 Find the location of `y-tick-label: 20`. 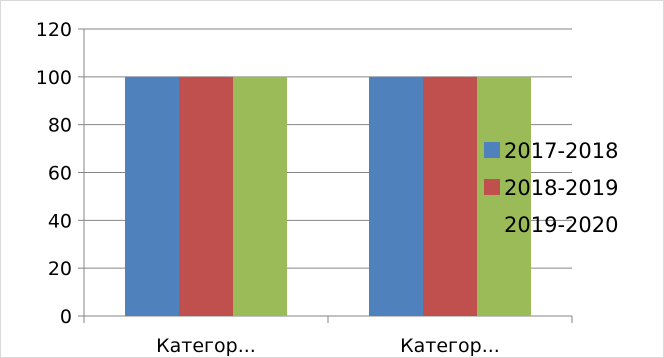

y-tick-label: 20 is located at coordinates (60, 269).